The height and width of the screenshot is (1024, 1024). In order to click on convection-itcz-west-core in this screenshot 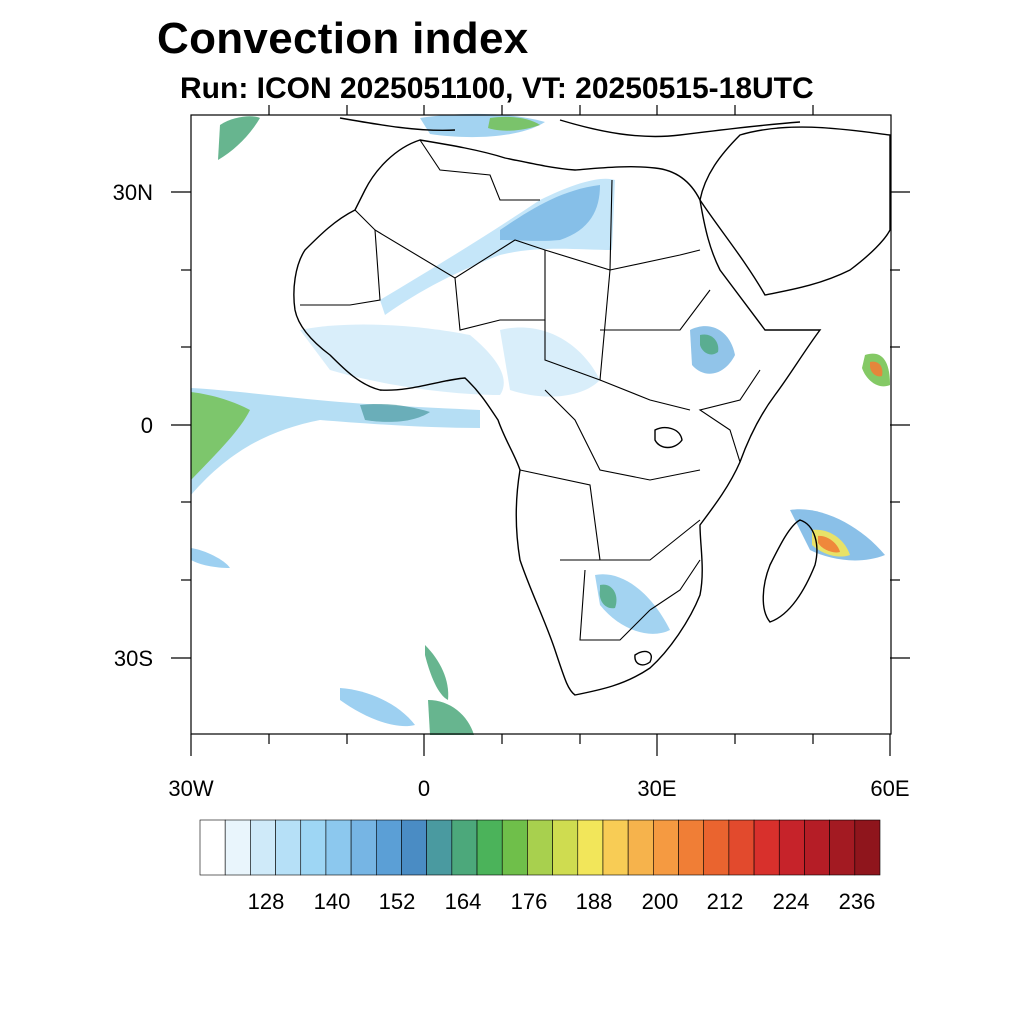, I will do `click(220, 436)`.